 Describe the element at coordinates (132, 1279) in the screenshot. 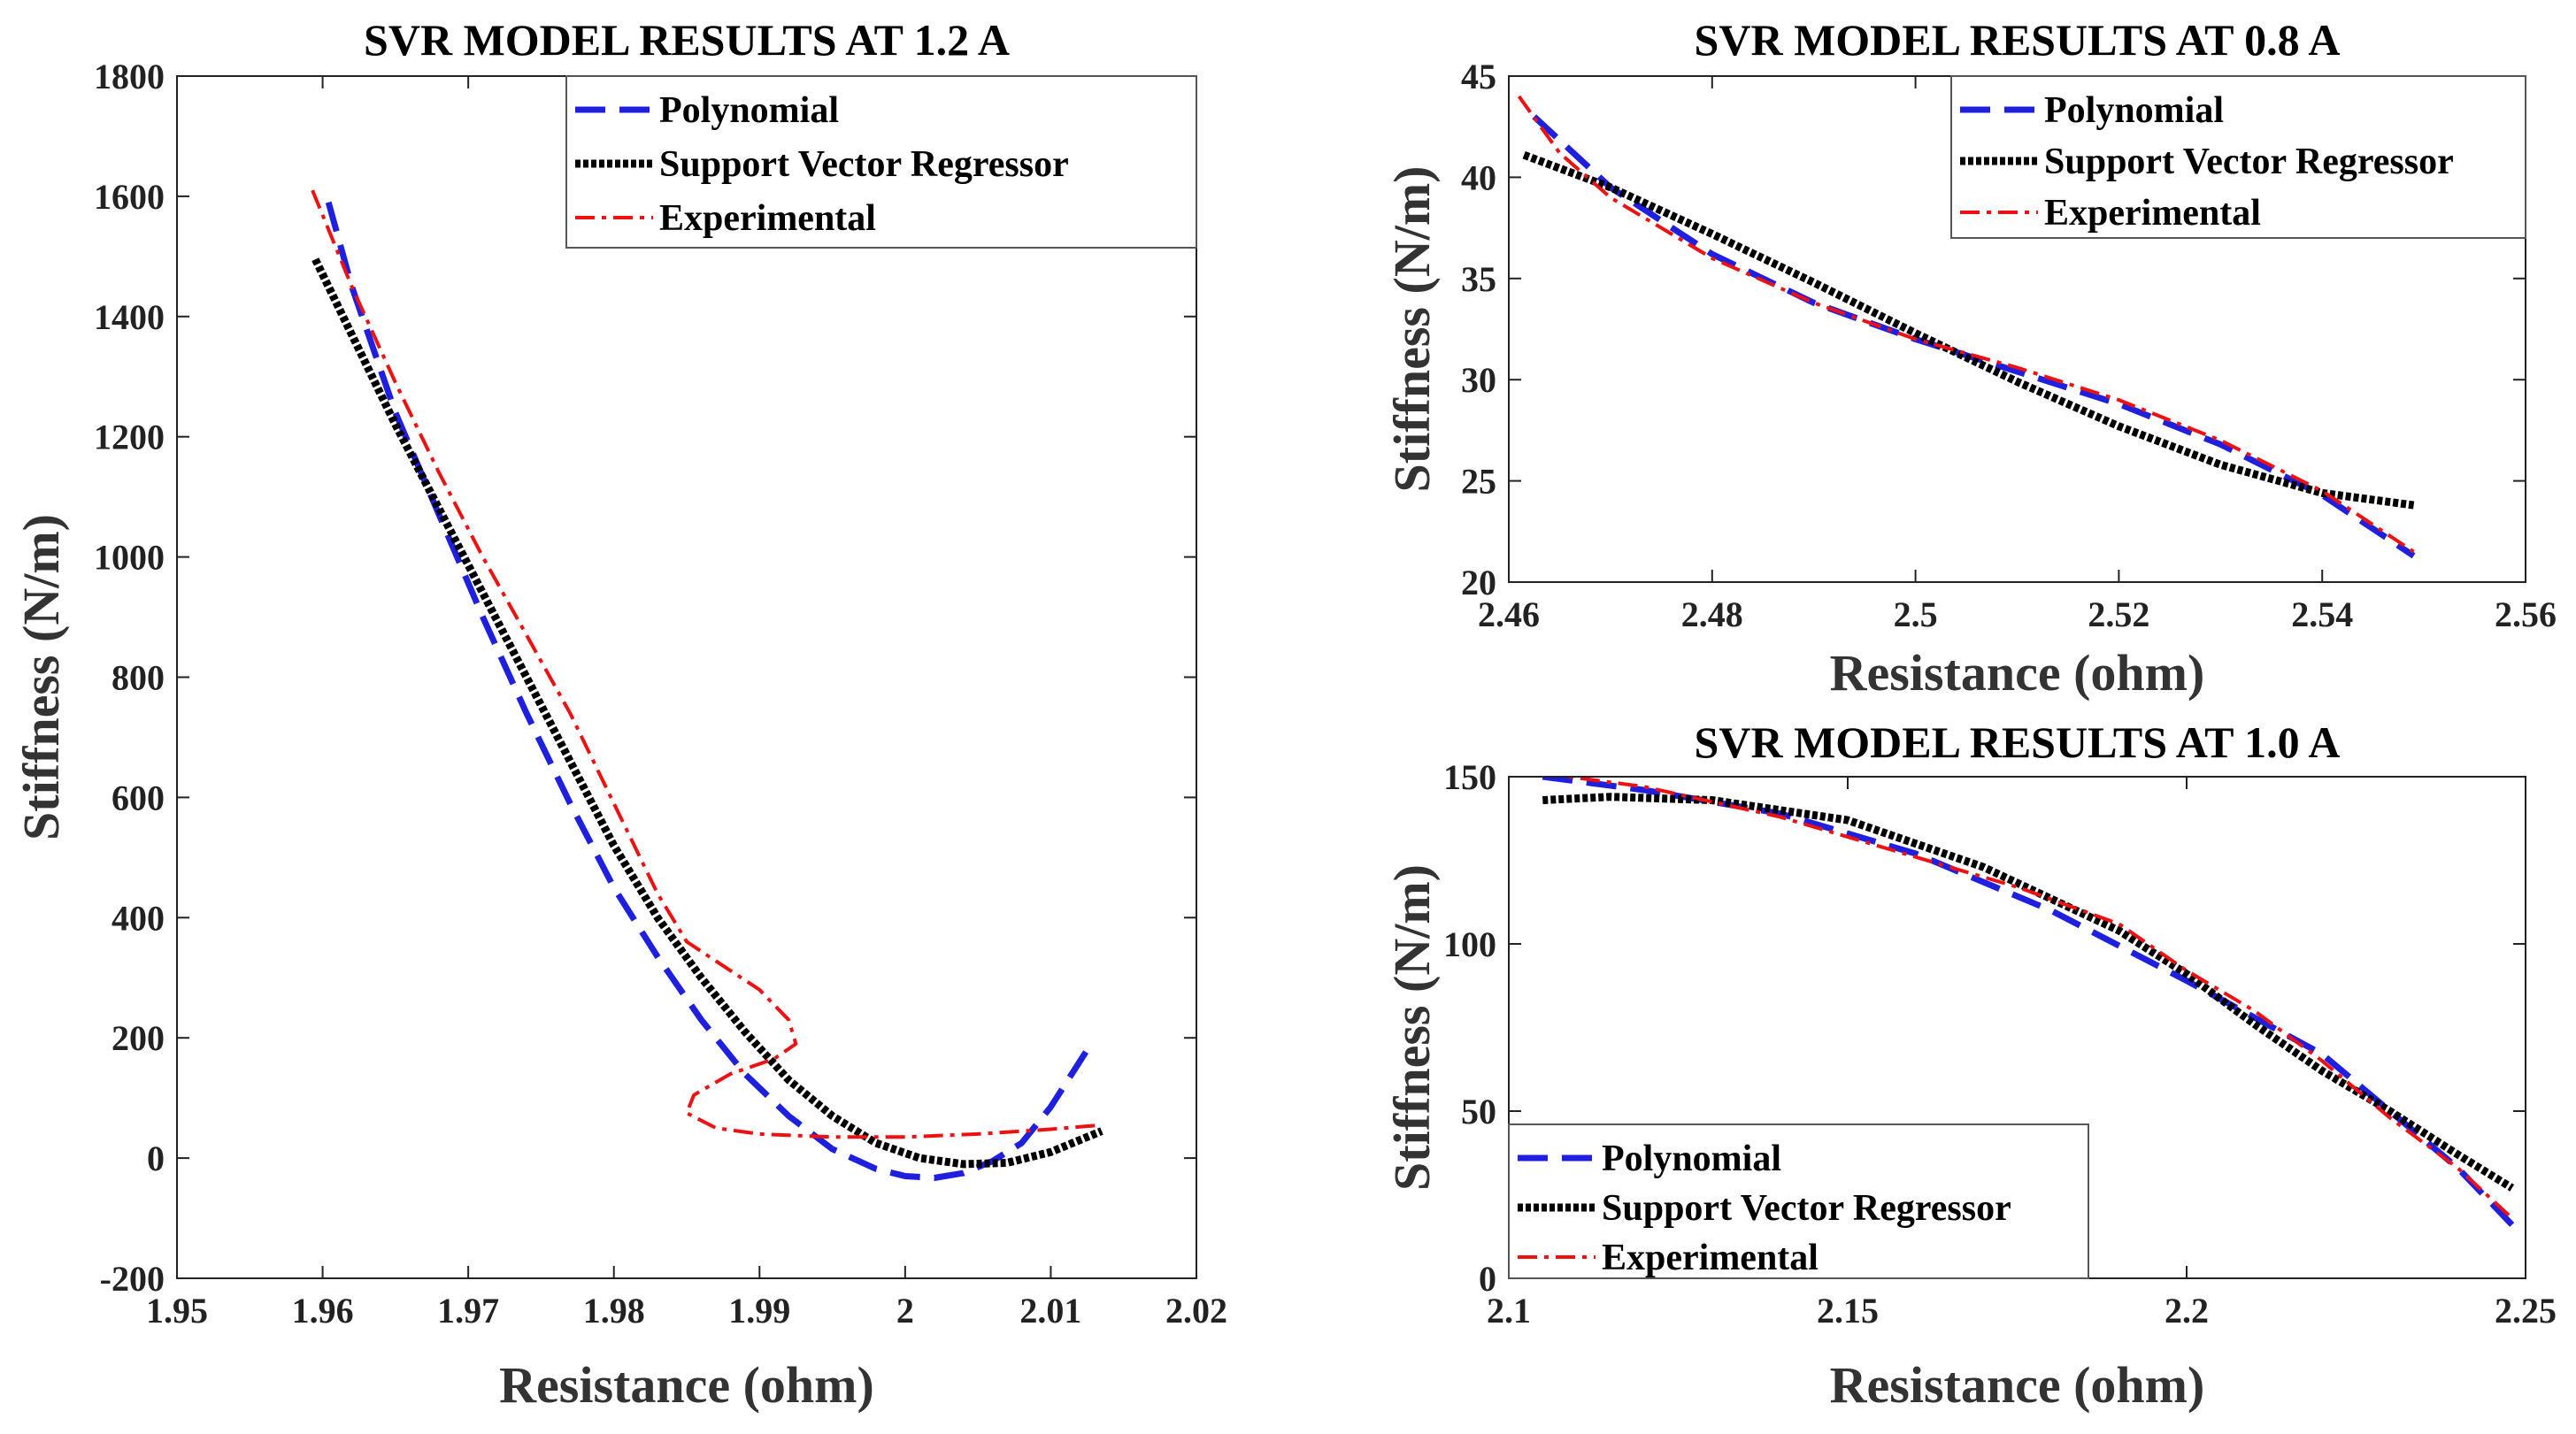

I see `y-tick-label: -200` at that location.